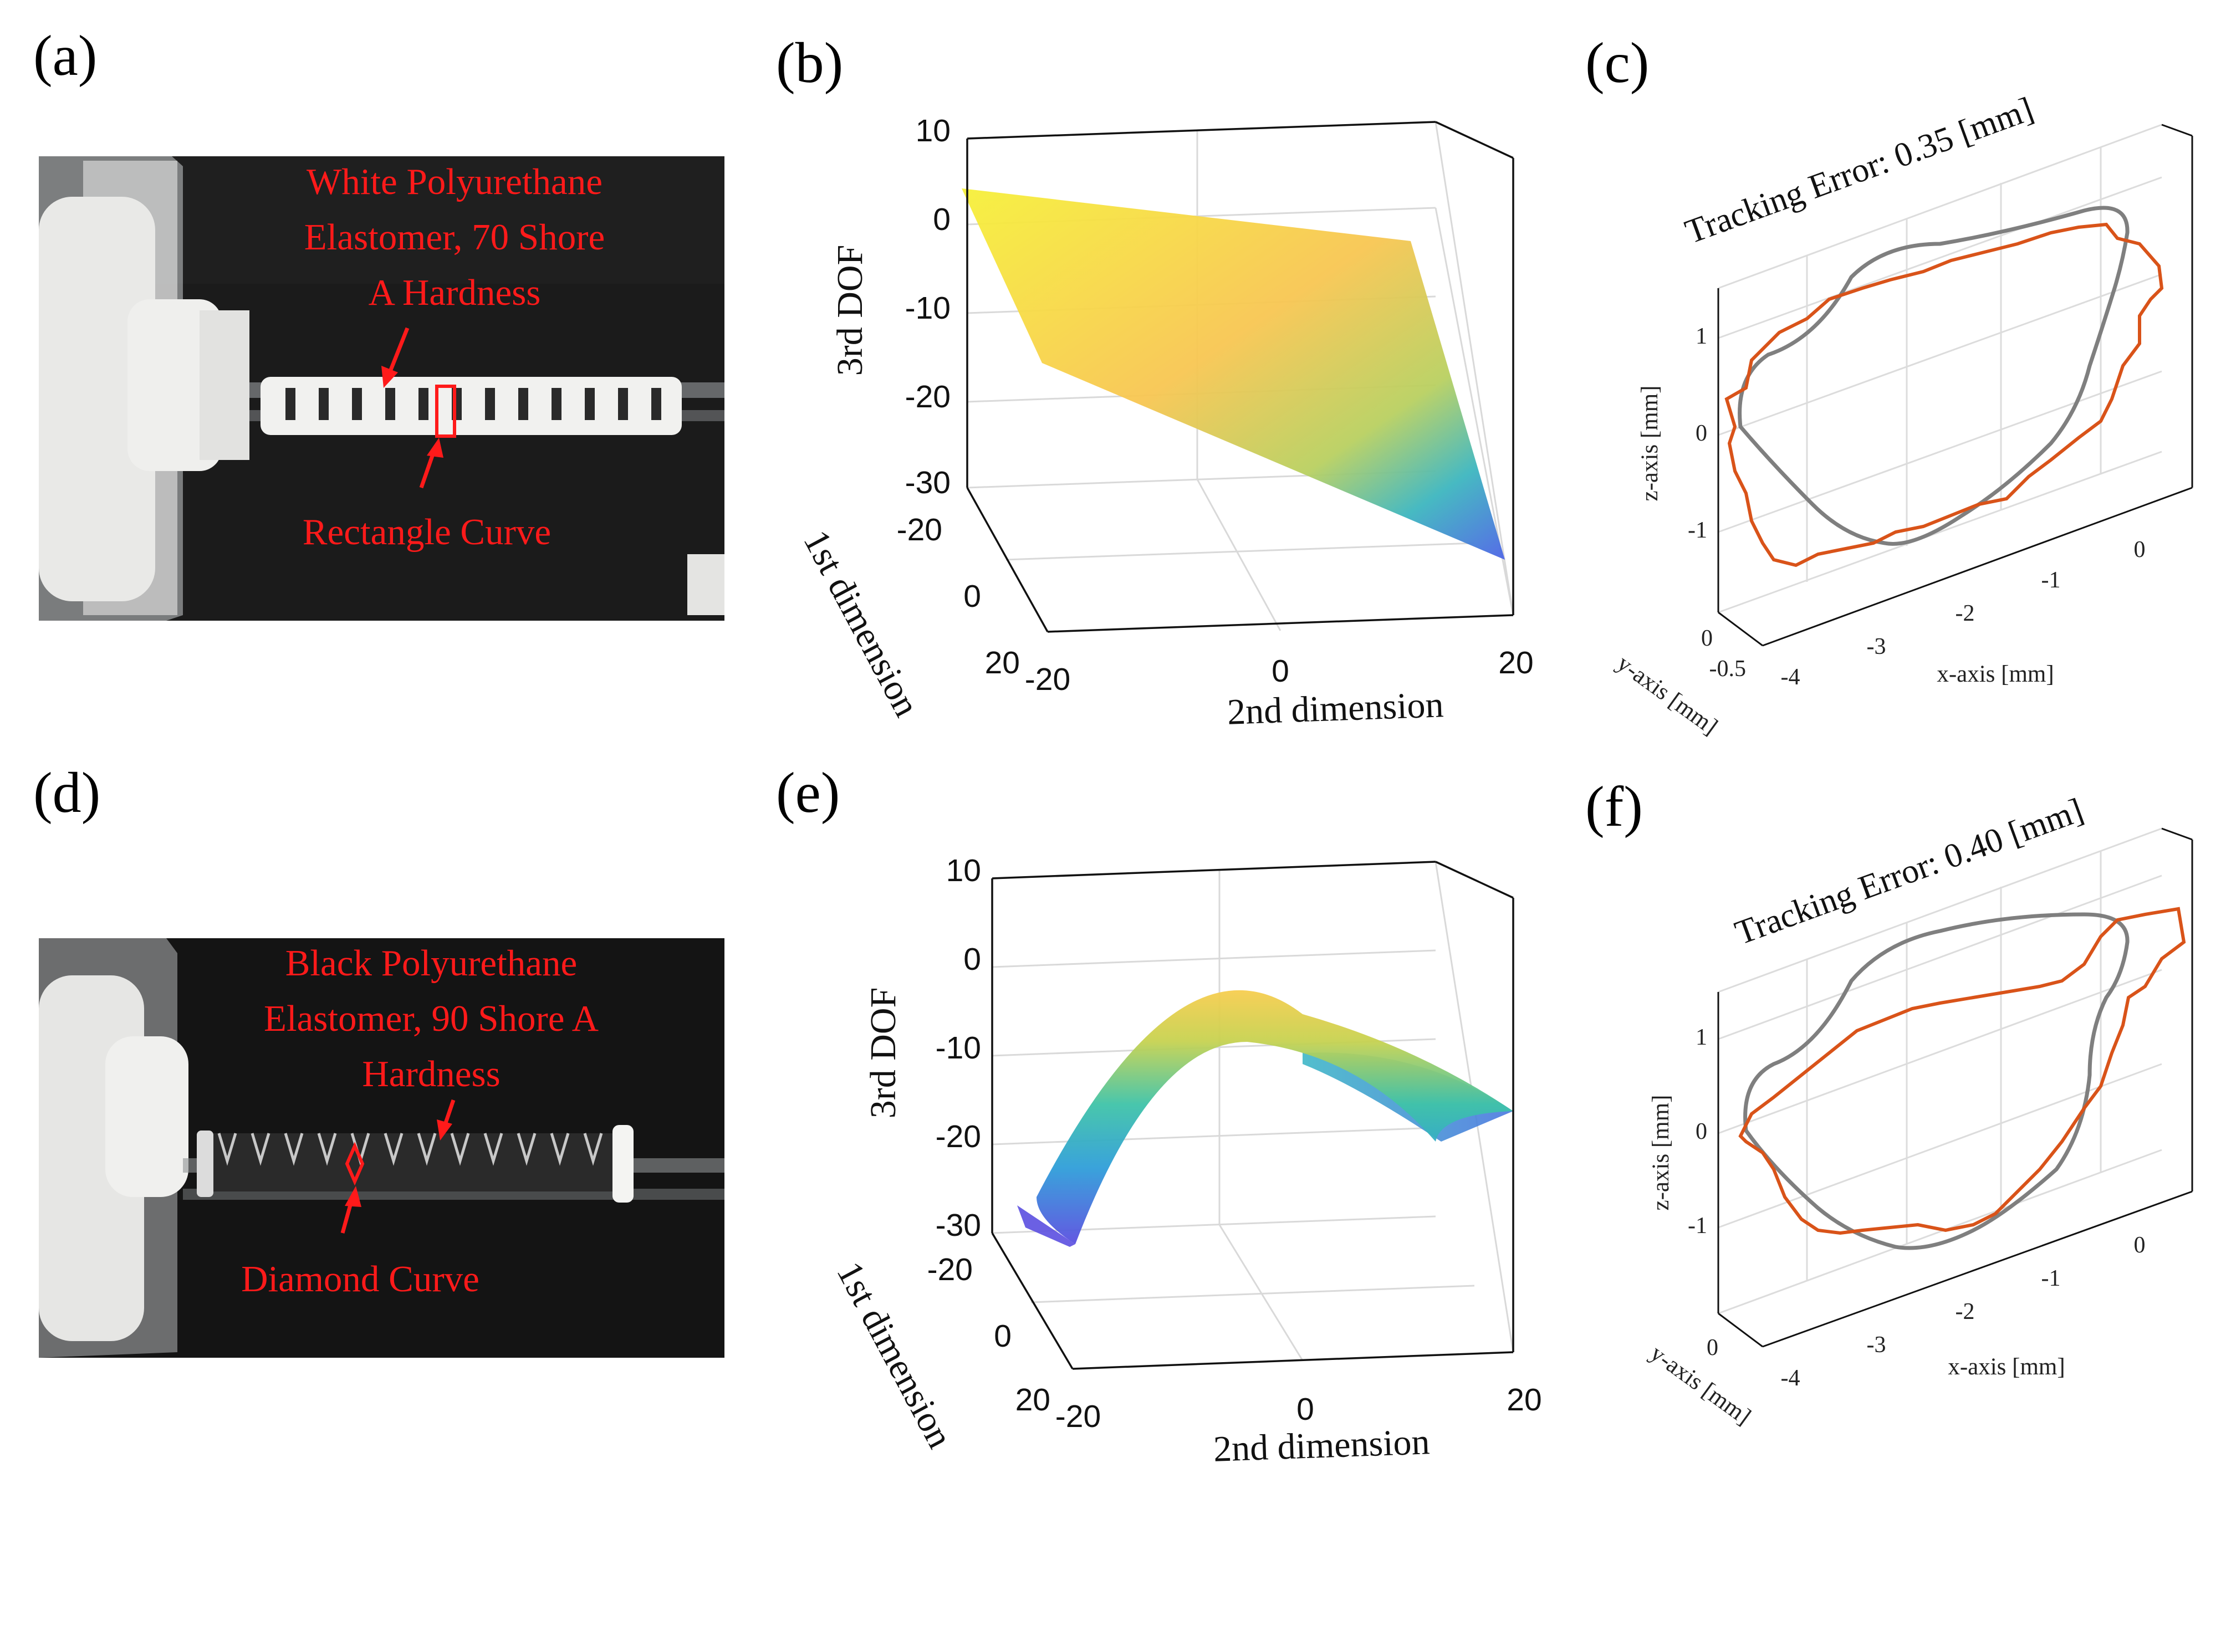 The image size is (2231, 1652). Describe the element at coordinates (1002, 663) in the screenshot. I see `chart-b-ytick: 20` at that location.